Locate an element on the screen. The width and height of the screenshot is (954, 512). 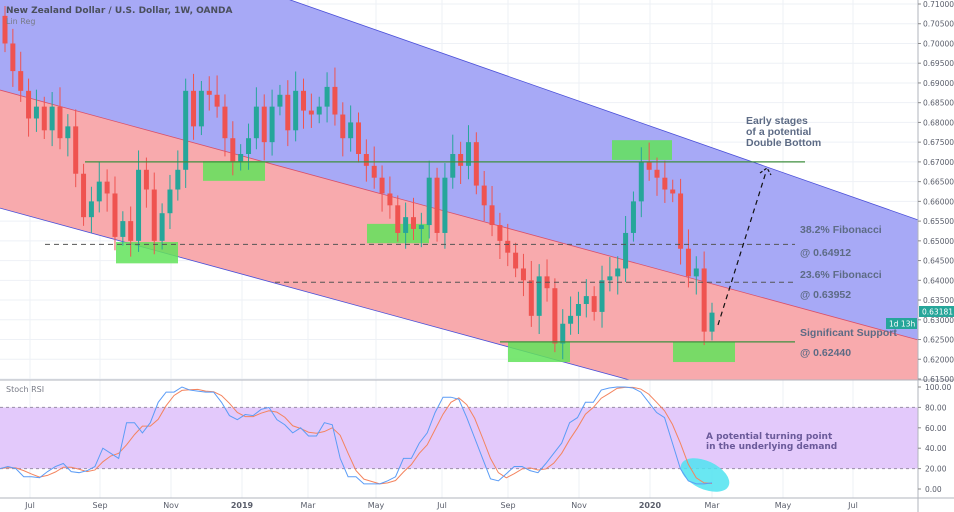
rsi-tick-label: 60.00 is located at coordinates (936, 428).